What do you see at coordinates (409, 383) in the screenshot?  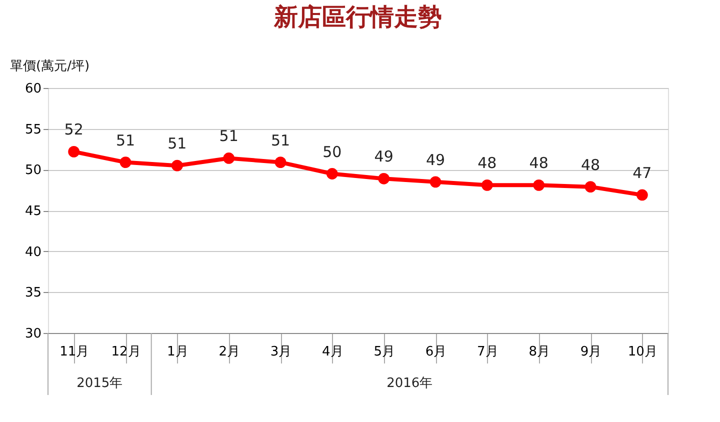 I see `text: 2016年` at bounding box center [409, 383].